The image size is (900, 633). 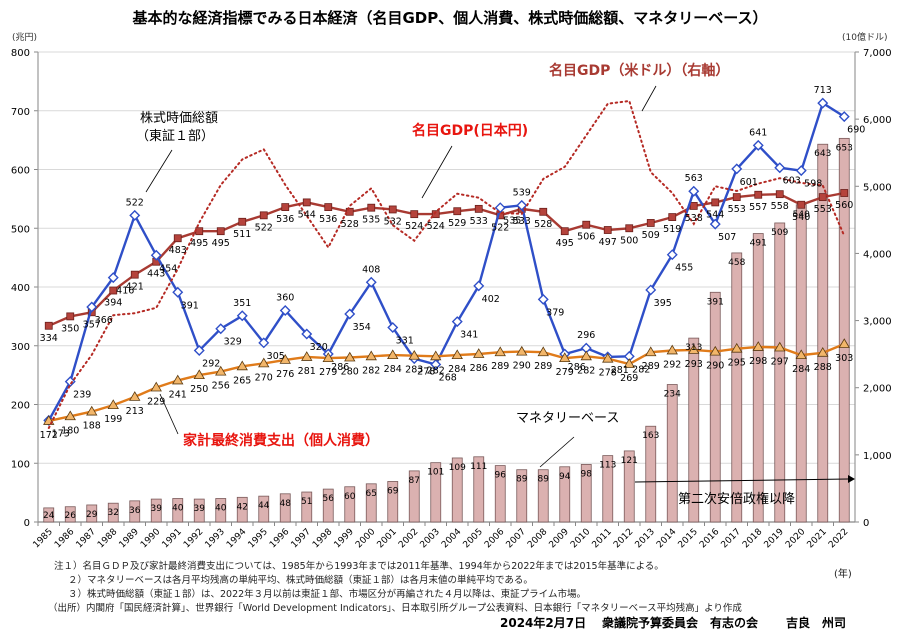 I want to click on gdp-yen-label: 495, so click(x=565, y=243).